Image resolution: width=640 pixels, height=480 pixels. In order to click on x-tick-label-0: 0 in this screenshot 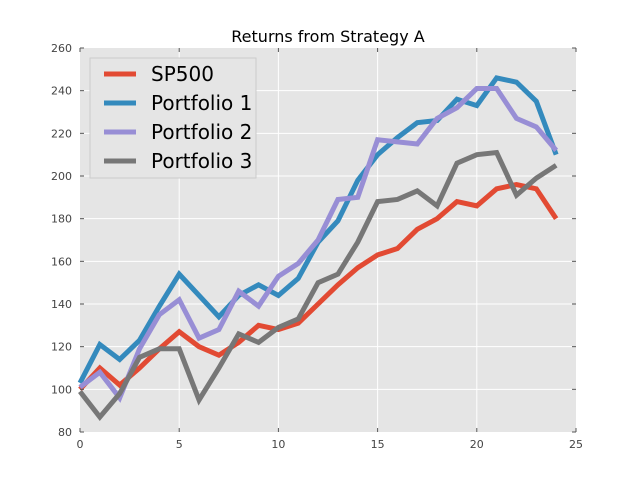, I will do `click(80, 444)`.